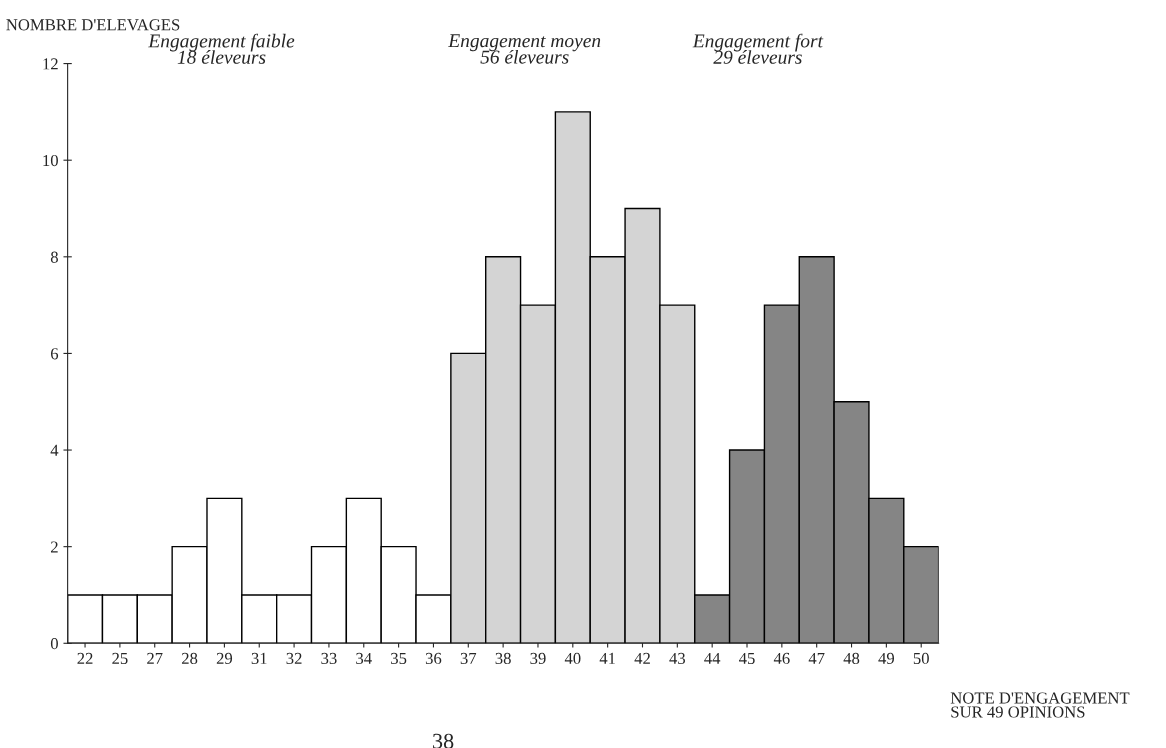 This screenshot has width=1166, height=748. What do you see at coordinates (259, 658) in the screenshot?
I see `x-tick-label: 31` at bounding box center [259, 658].